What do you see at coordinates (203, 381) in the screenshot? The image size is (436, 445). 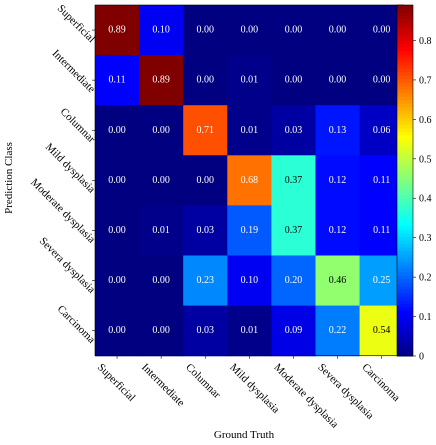 I see `x-tick-label: Columnar` at bounding box center [203, 381].